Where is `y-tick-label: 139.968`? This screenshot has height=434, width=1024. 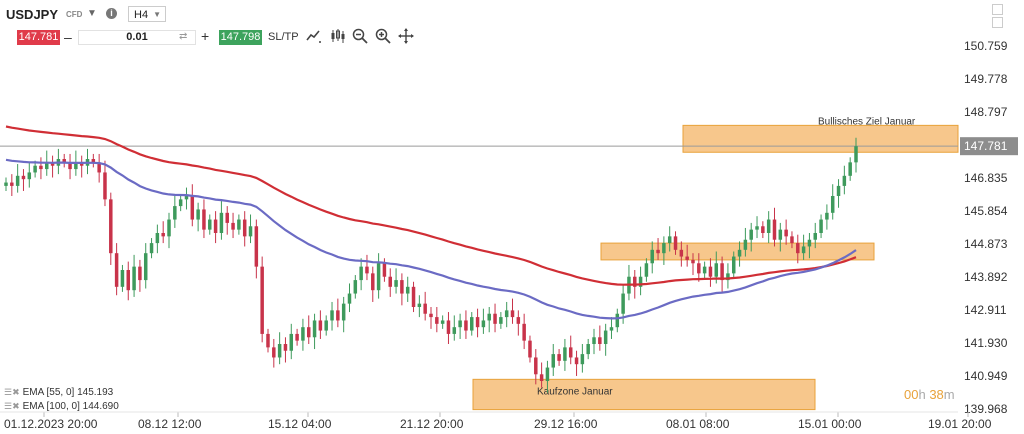
y-tick-label: 139.968 is located at coordinates (986, 409).